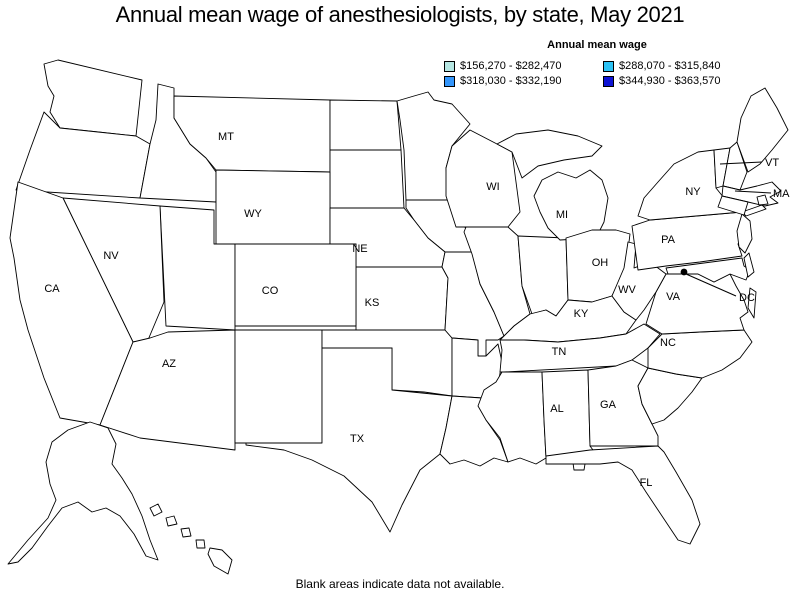  What do you see at coordinates (693, 192) in the screenshot?
I see `state-label-ny: NY` at bounding box center [693, 192].